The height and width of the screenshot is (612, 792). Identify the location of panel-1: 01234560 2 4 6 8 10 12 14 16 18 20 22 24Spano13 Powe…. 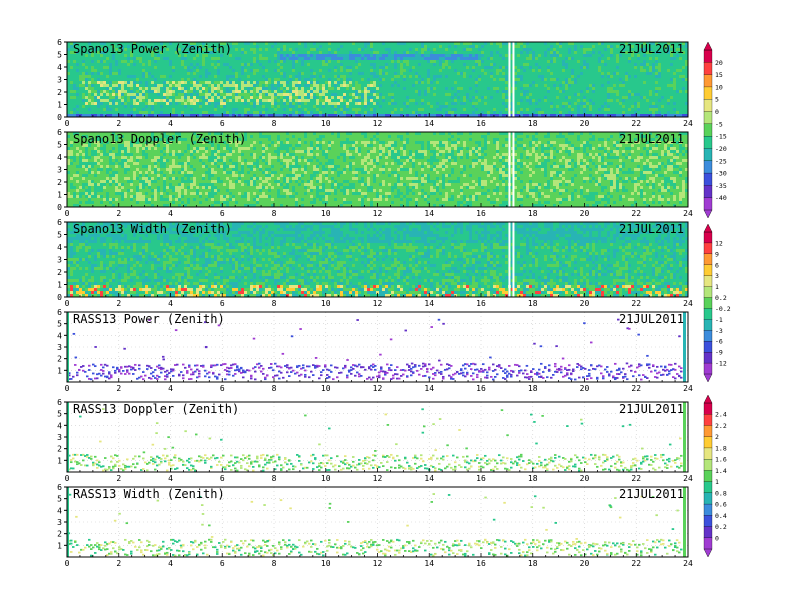
(375, 83).